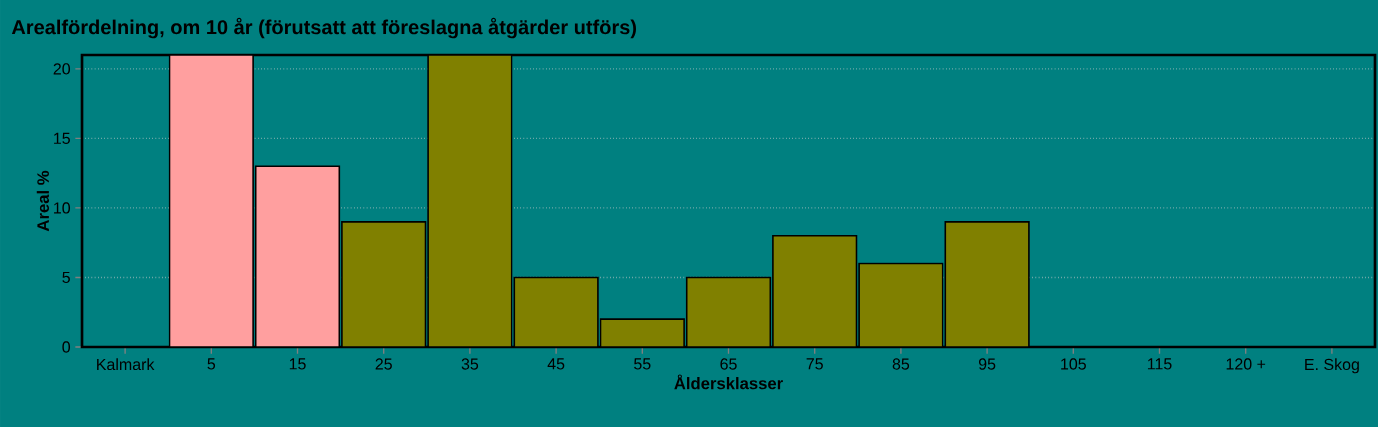  I want to click on y-axis-title: Areal %, so click(43, 201).